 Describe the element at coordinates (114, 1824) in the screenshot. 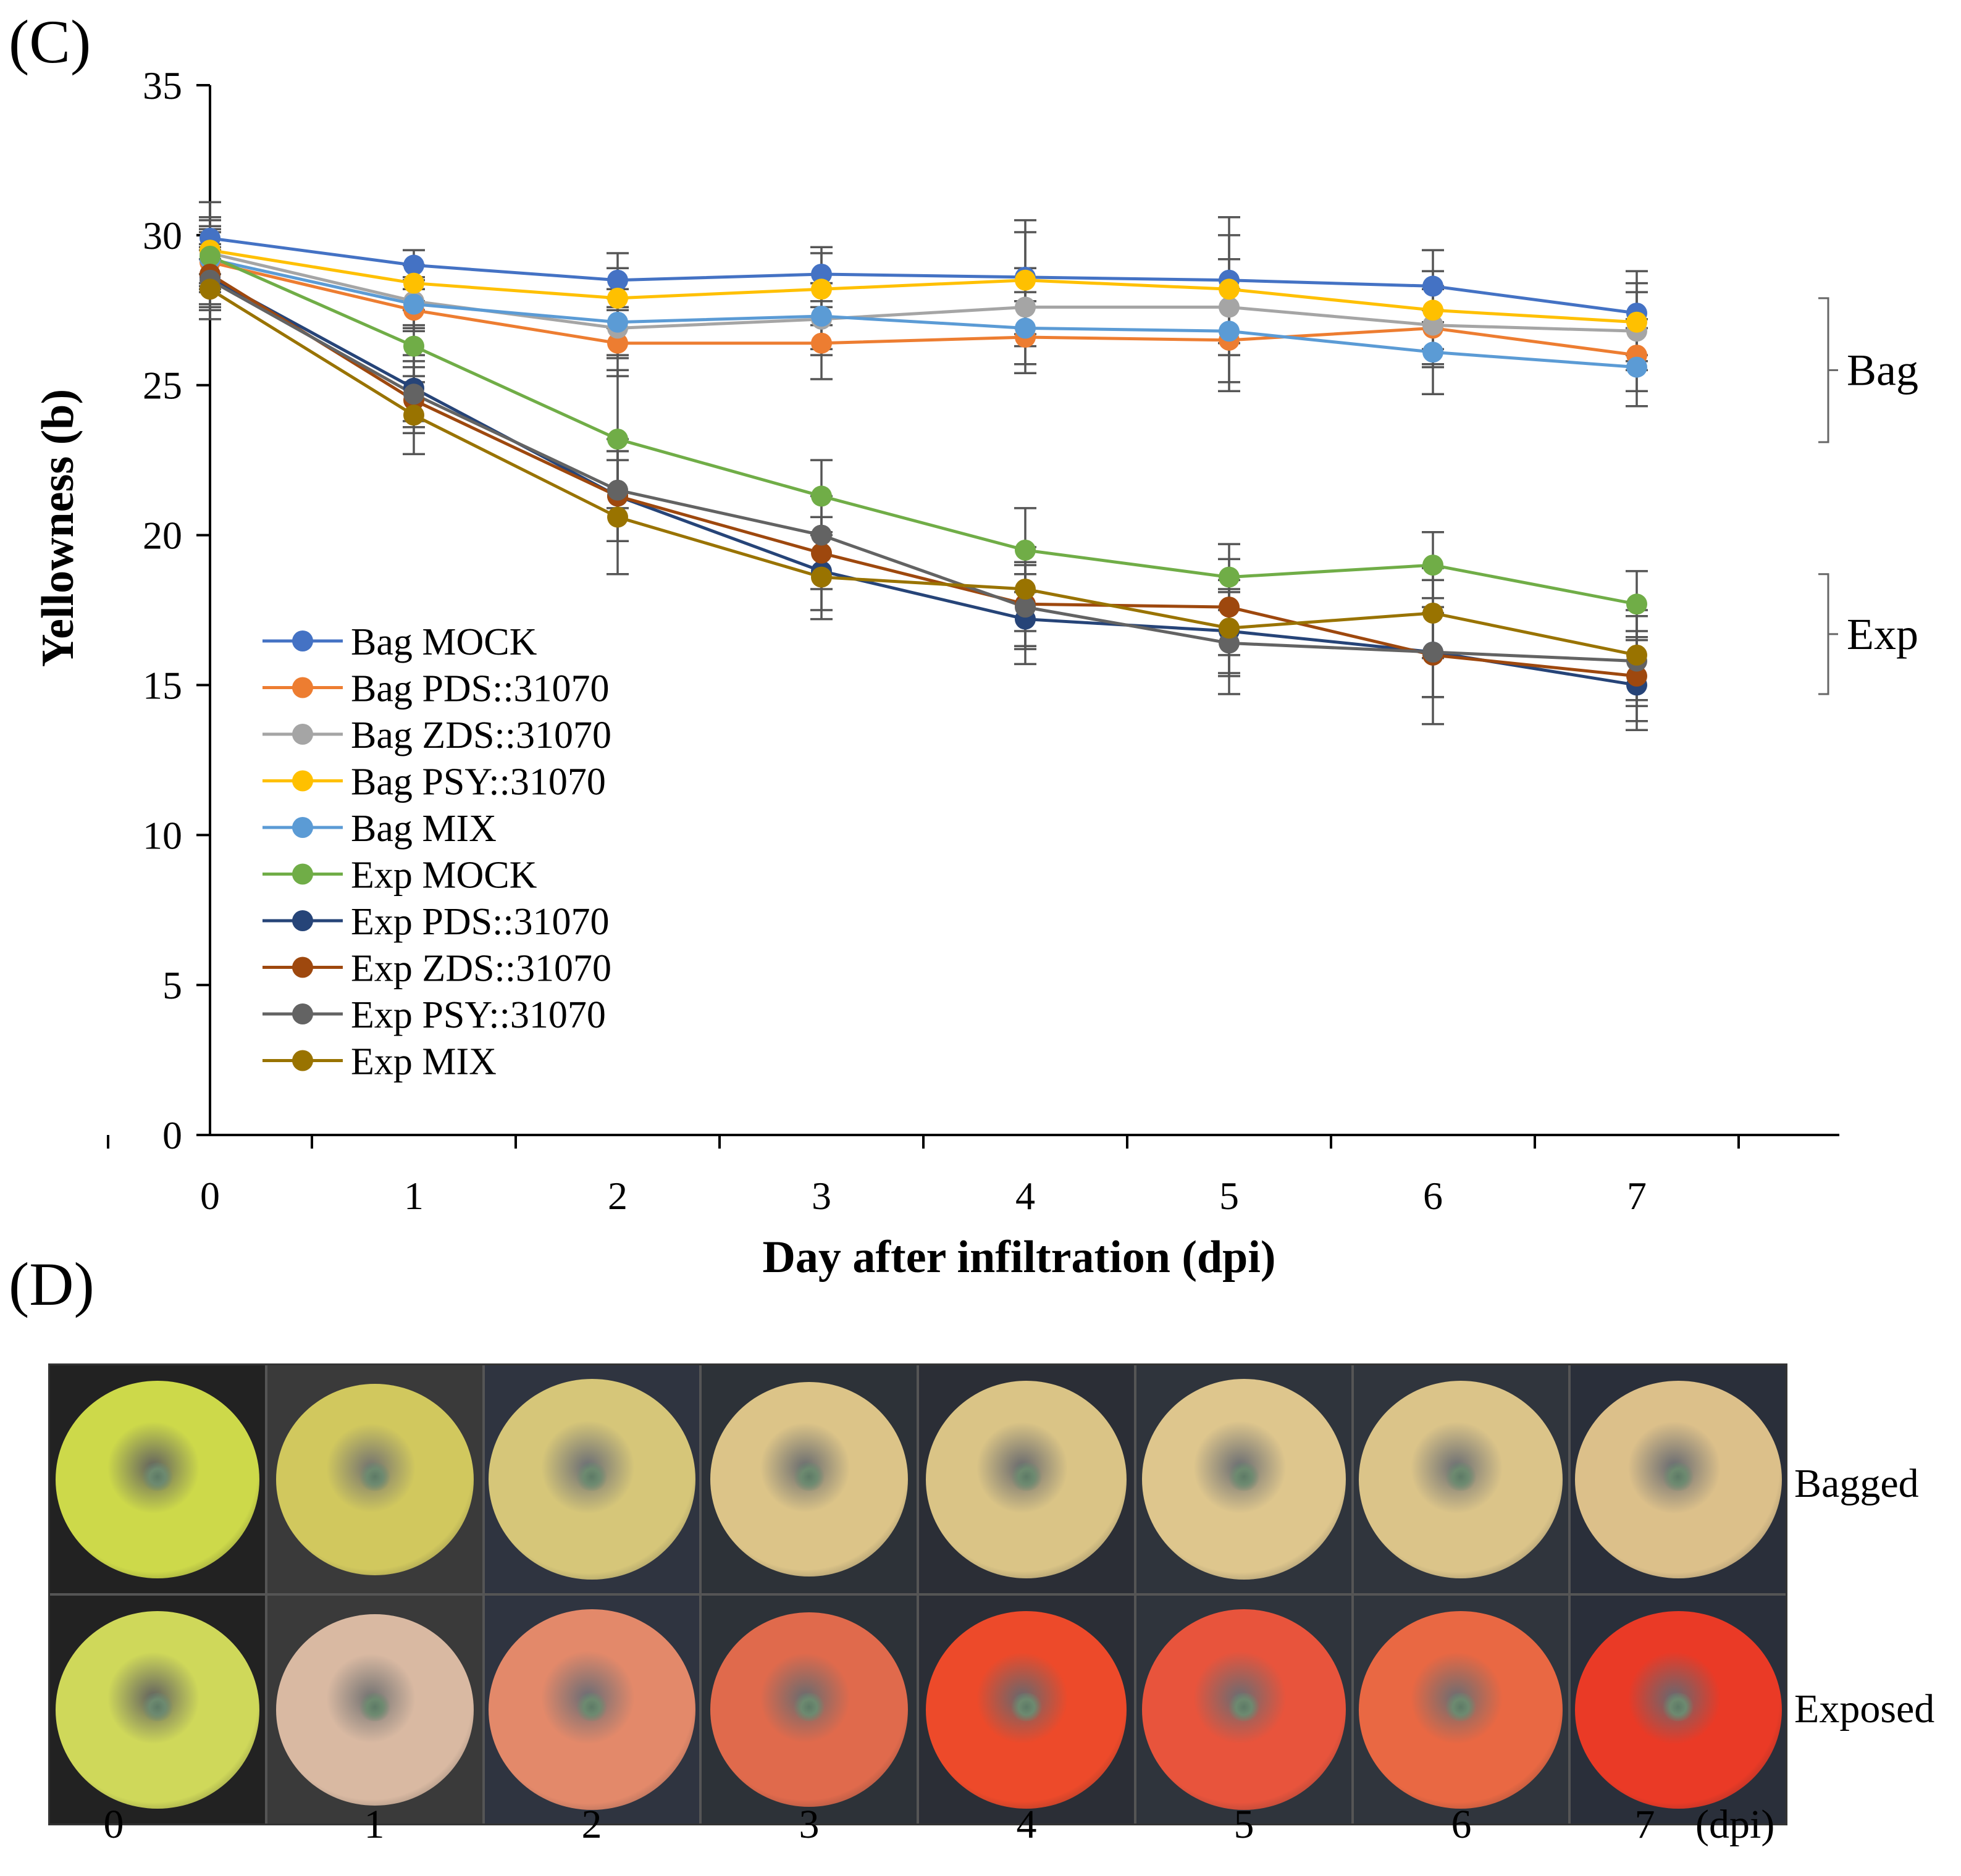

I see `day-label: 0` at that location.